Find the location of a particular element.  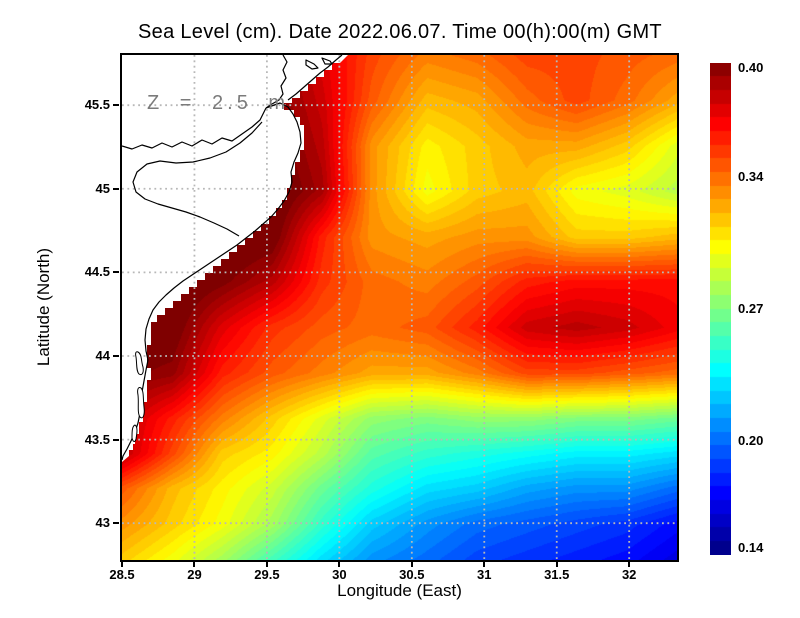

x-axis-label: Longitude (East) is located at coordinates (399, 590).